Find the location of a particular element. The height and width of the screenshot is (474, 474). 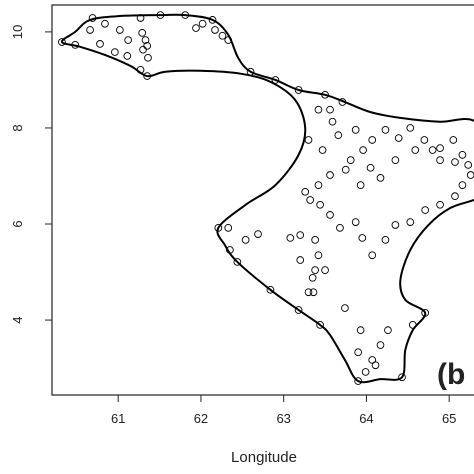

y-tick-label: 4 is located at coordinates (17, 319).